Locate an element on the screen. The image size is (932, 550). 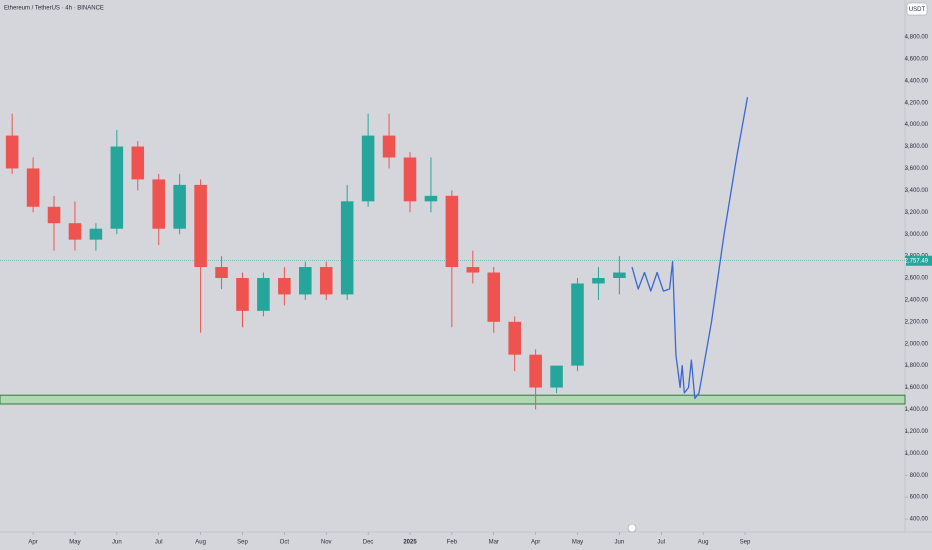
y-tick-label: 2,200.00 is located at coordinates (917, 322).